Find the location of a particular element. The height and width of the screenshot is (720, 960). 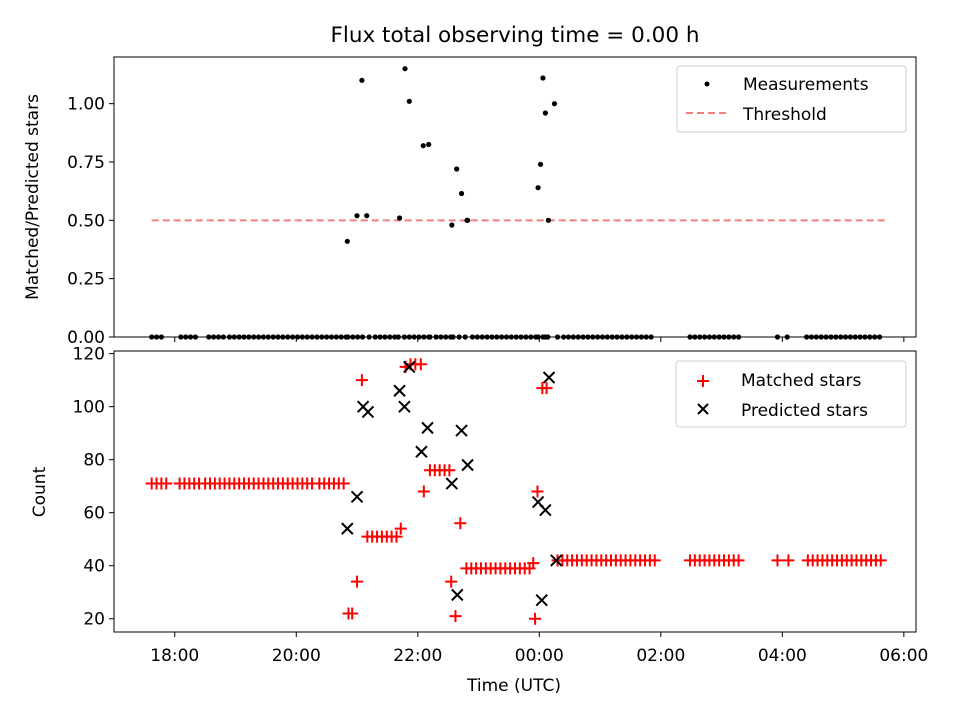

y-tick-label-bottom: 60 is located at coordinates (94, 514).